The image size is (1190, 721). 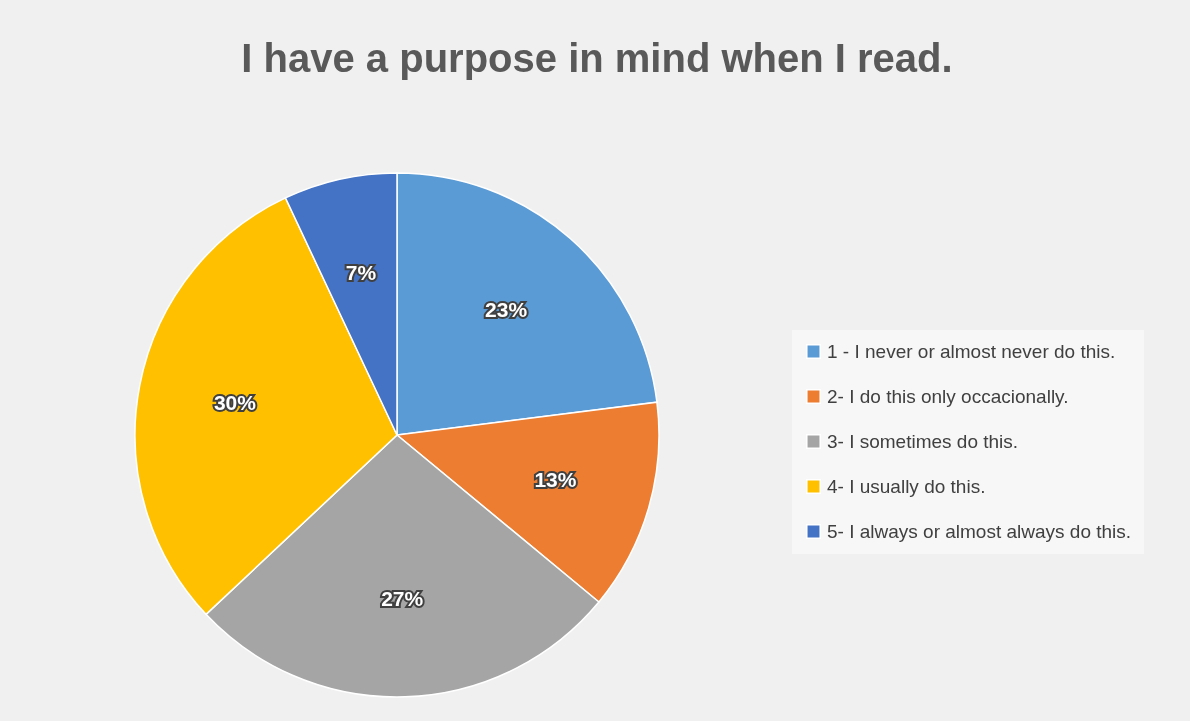 I want to click on legend-label: 3- I sometimes do this., so click(x=923, y=441).